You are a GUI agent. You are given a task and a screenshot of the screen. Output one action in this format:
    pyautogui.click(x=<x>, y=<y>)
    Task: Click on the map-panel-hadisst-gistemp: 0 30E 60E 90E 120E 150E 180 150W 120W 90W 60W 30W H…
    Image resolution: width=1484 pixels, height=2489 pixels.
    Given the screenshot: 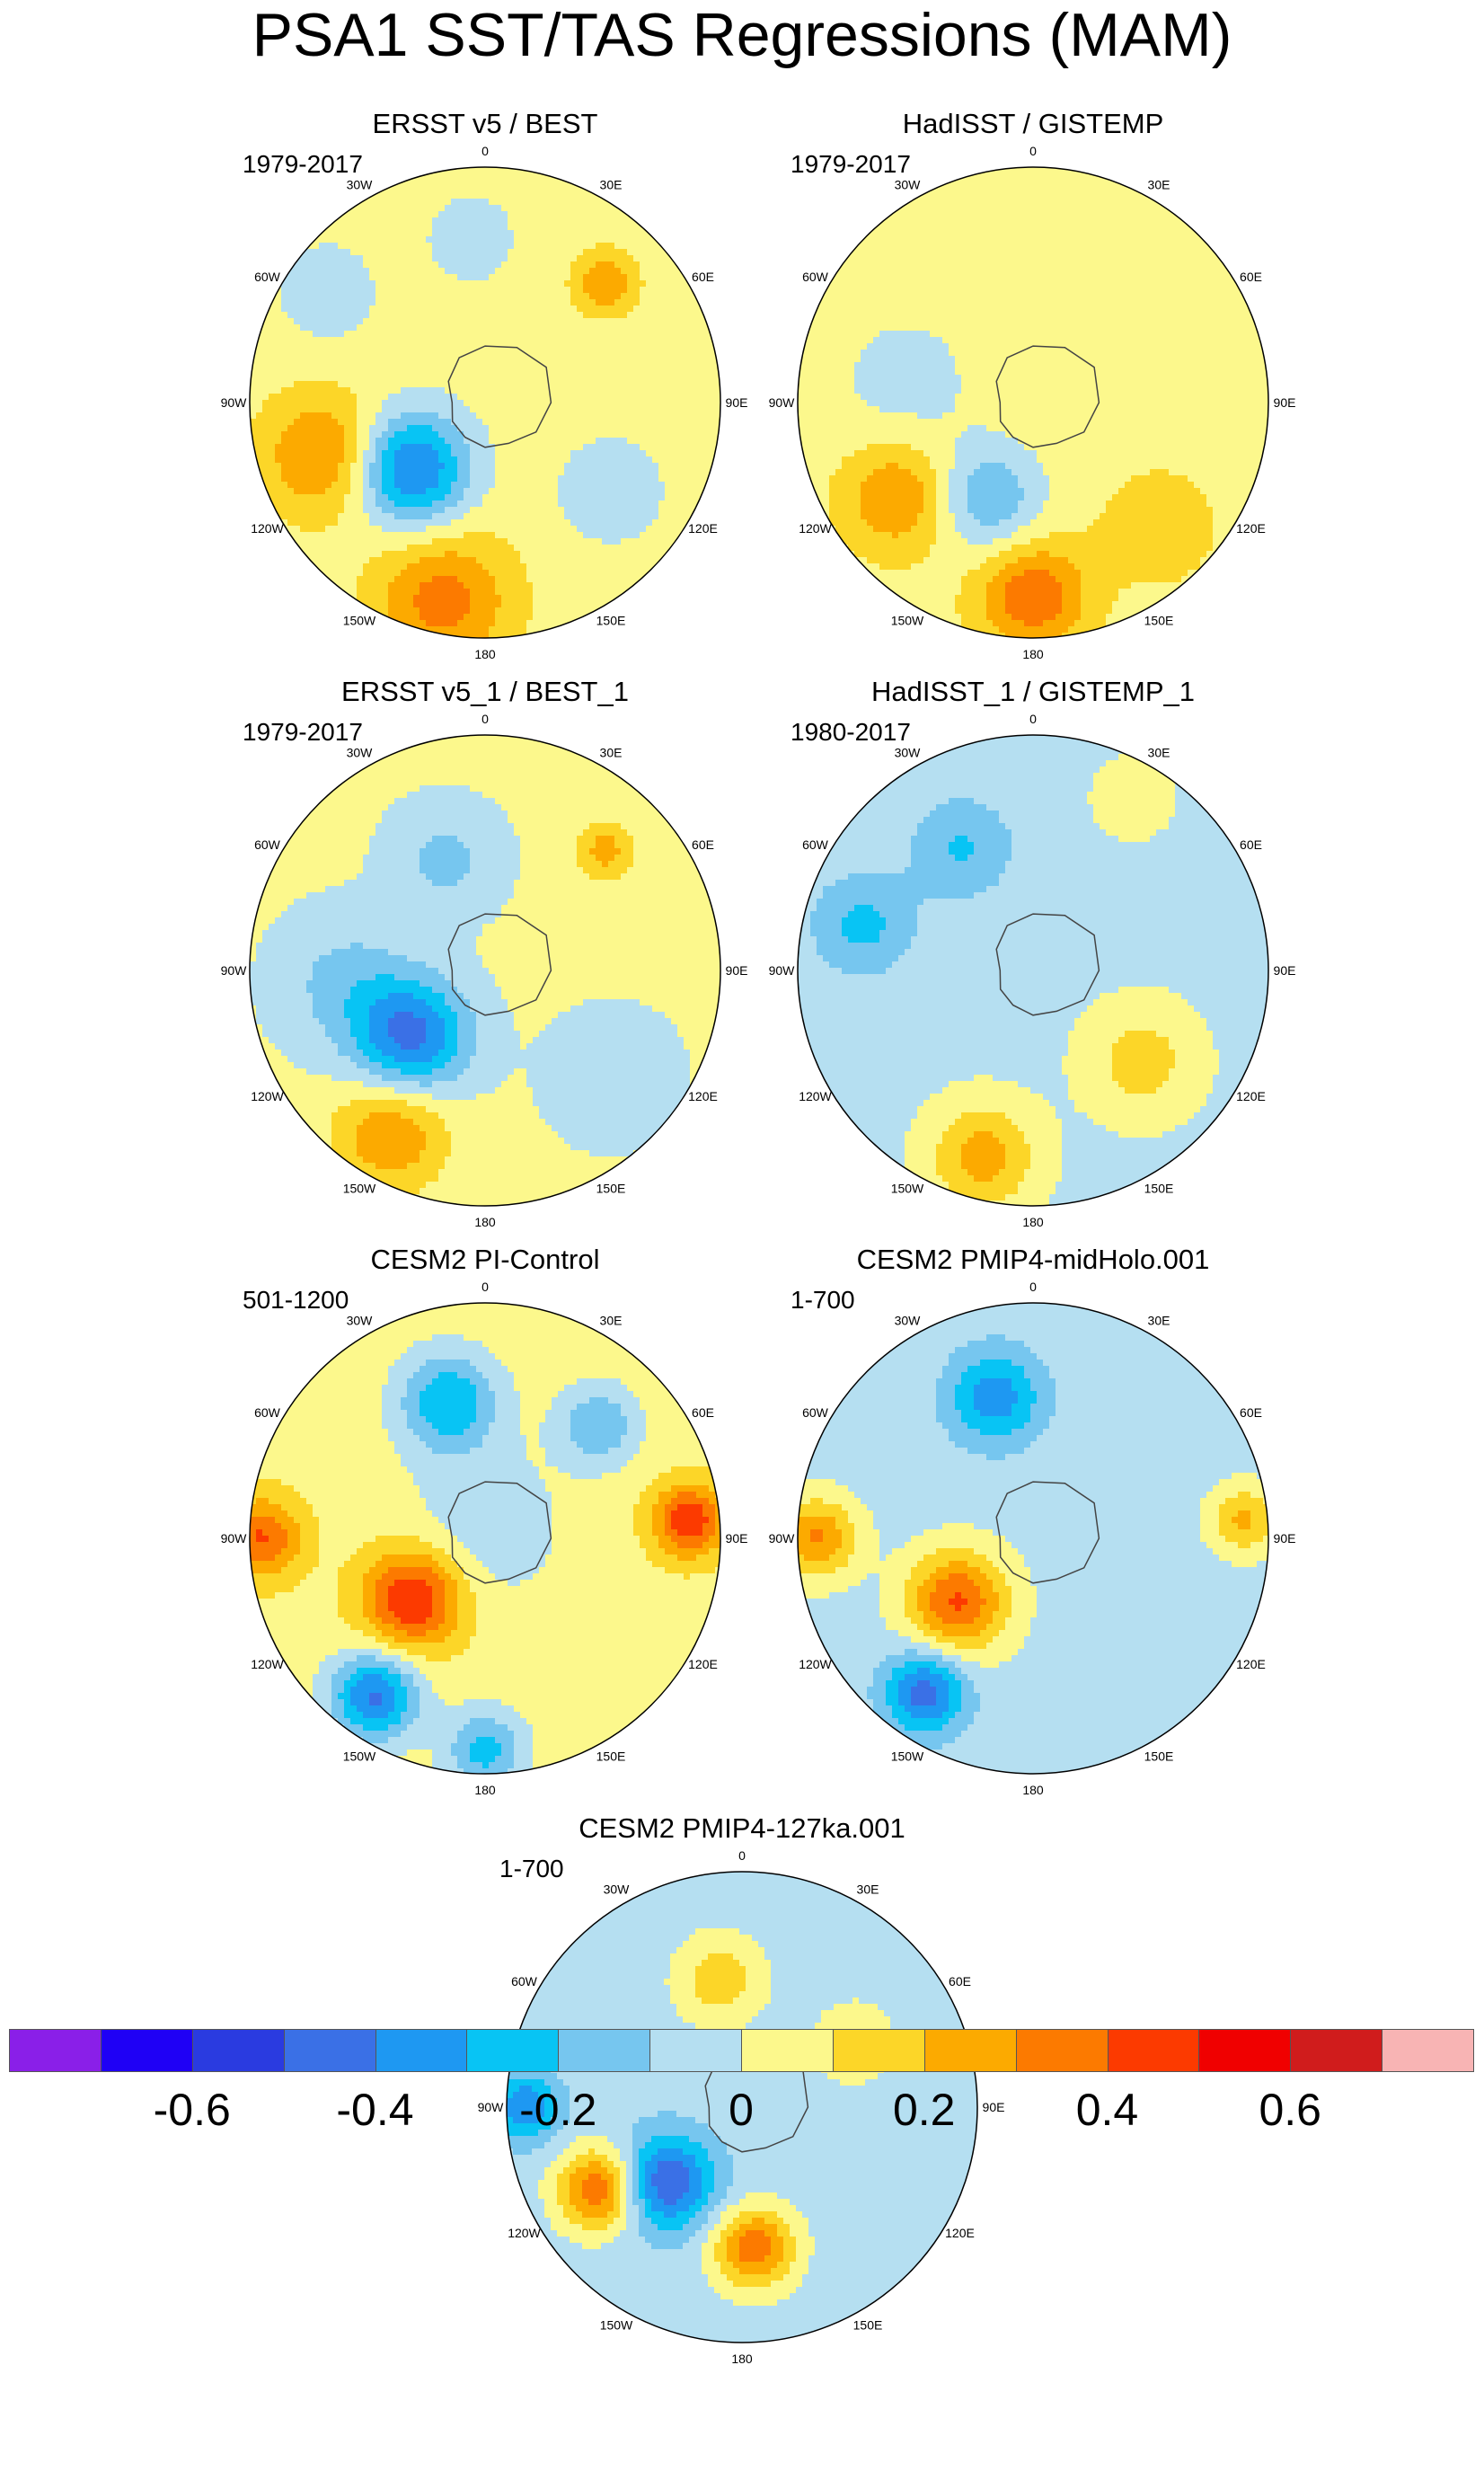 What is the action you would take?
    pyautogui.click(x=1033, y=393)
    